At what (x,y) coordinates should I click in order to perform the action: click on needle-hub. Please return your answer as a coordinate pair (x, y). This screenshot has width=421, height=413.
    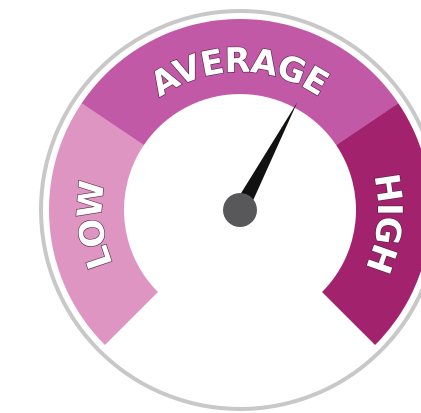
    Looking at the image, I should click on (240, 210).